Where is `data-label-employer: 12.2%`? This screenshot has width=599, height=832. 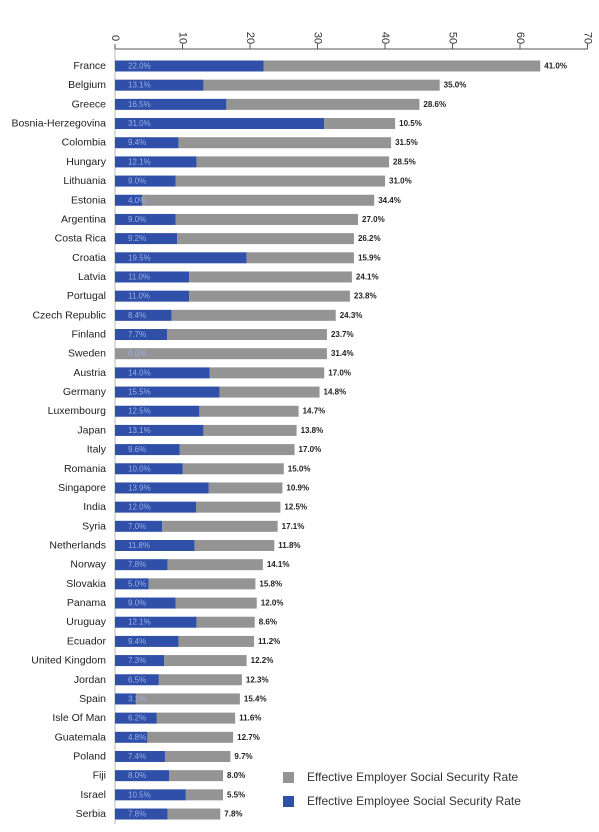 data-label-employer: 12.2% is located at coordinates (262, 660).